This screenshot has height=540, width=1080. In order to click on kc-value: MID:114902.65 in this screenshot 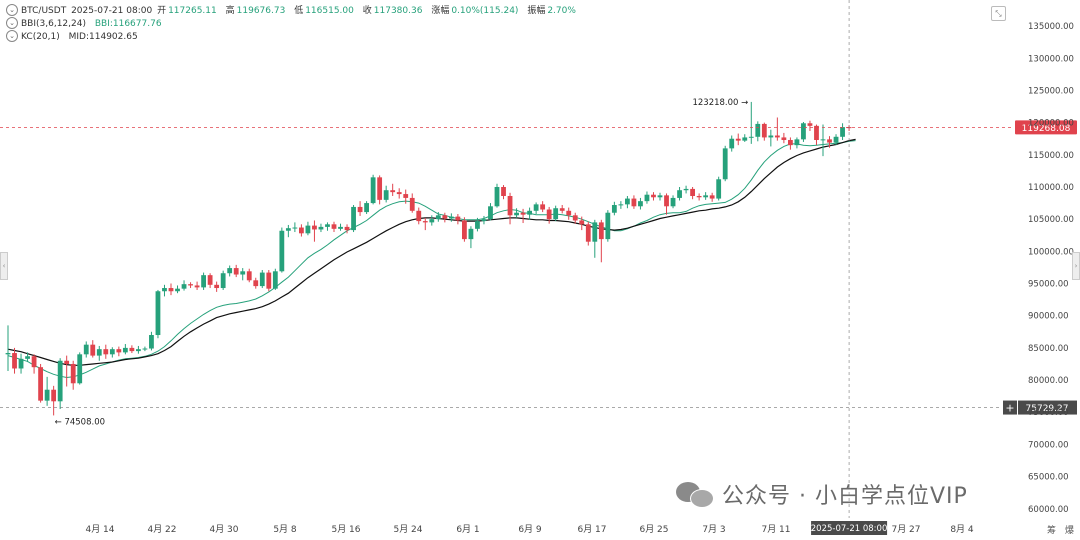, I will do `click(103, 36)`.